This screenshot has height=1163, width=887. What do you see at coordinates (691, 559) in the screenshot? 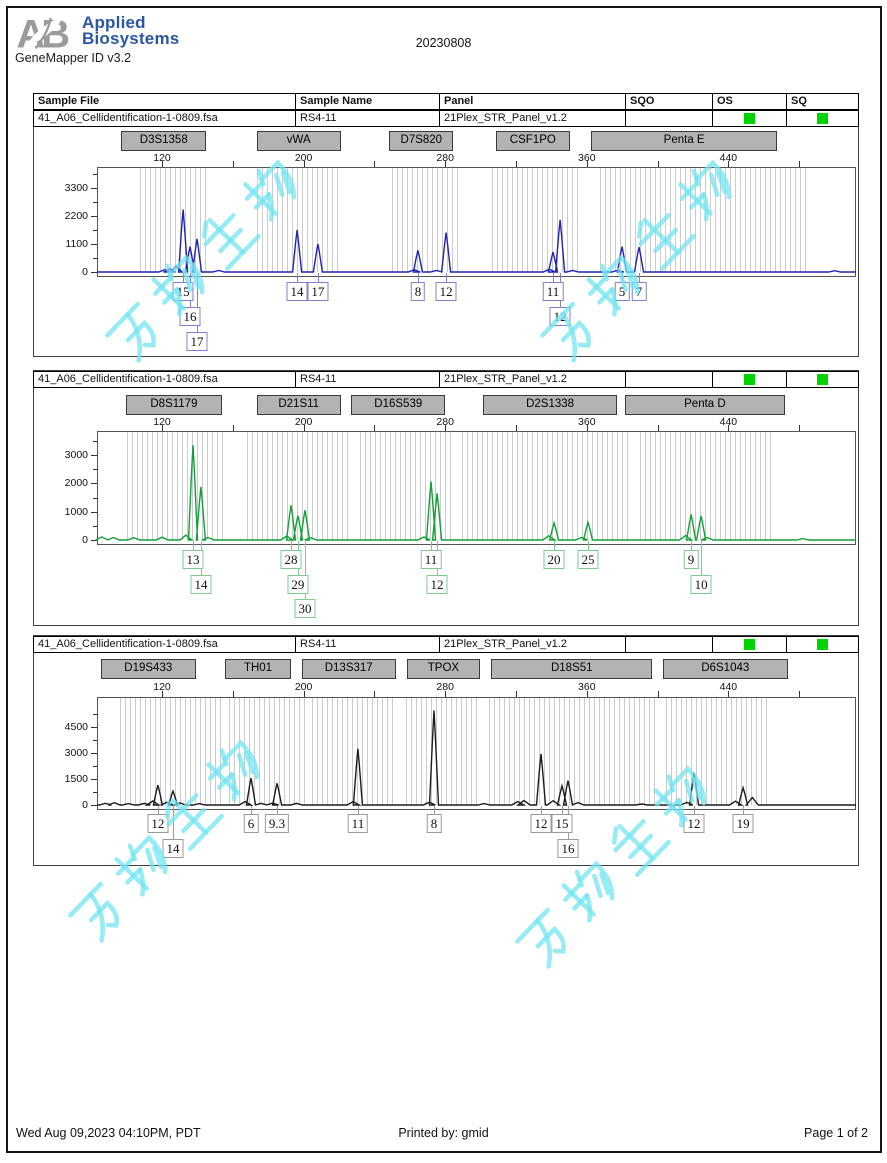
I see `allele-label: 9` at bounding box center [691, 559].